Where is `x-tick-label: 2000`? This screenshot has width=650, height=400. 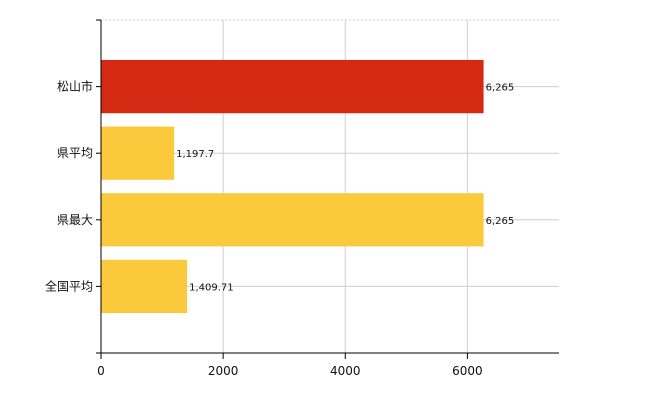 x-tick-label: 2000 is located at coordinates (223, 371).